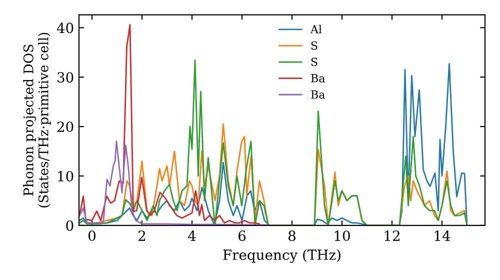  I want to click on x-tick-label: 0, so click(92, 236).